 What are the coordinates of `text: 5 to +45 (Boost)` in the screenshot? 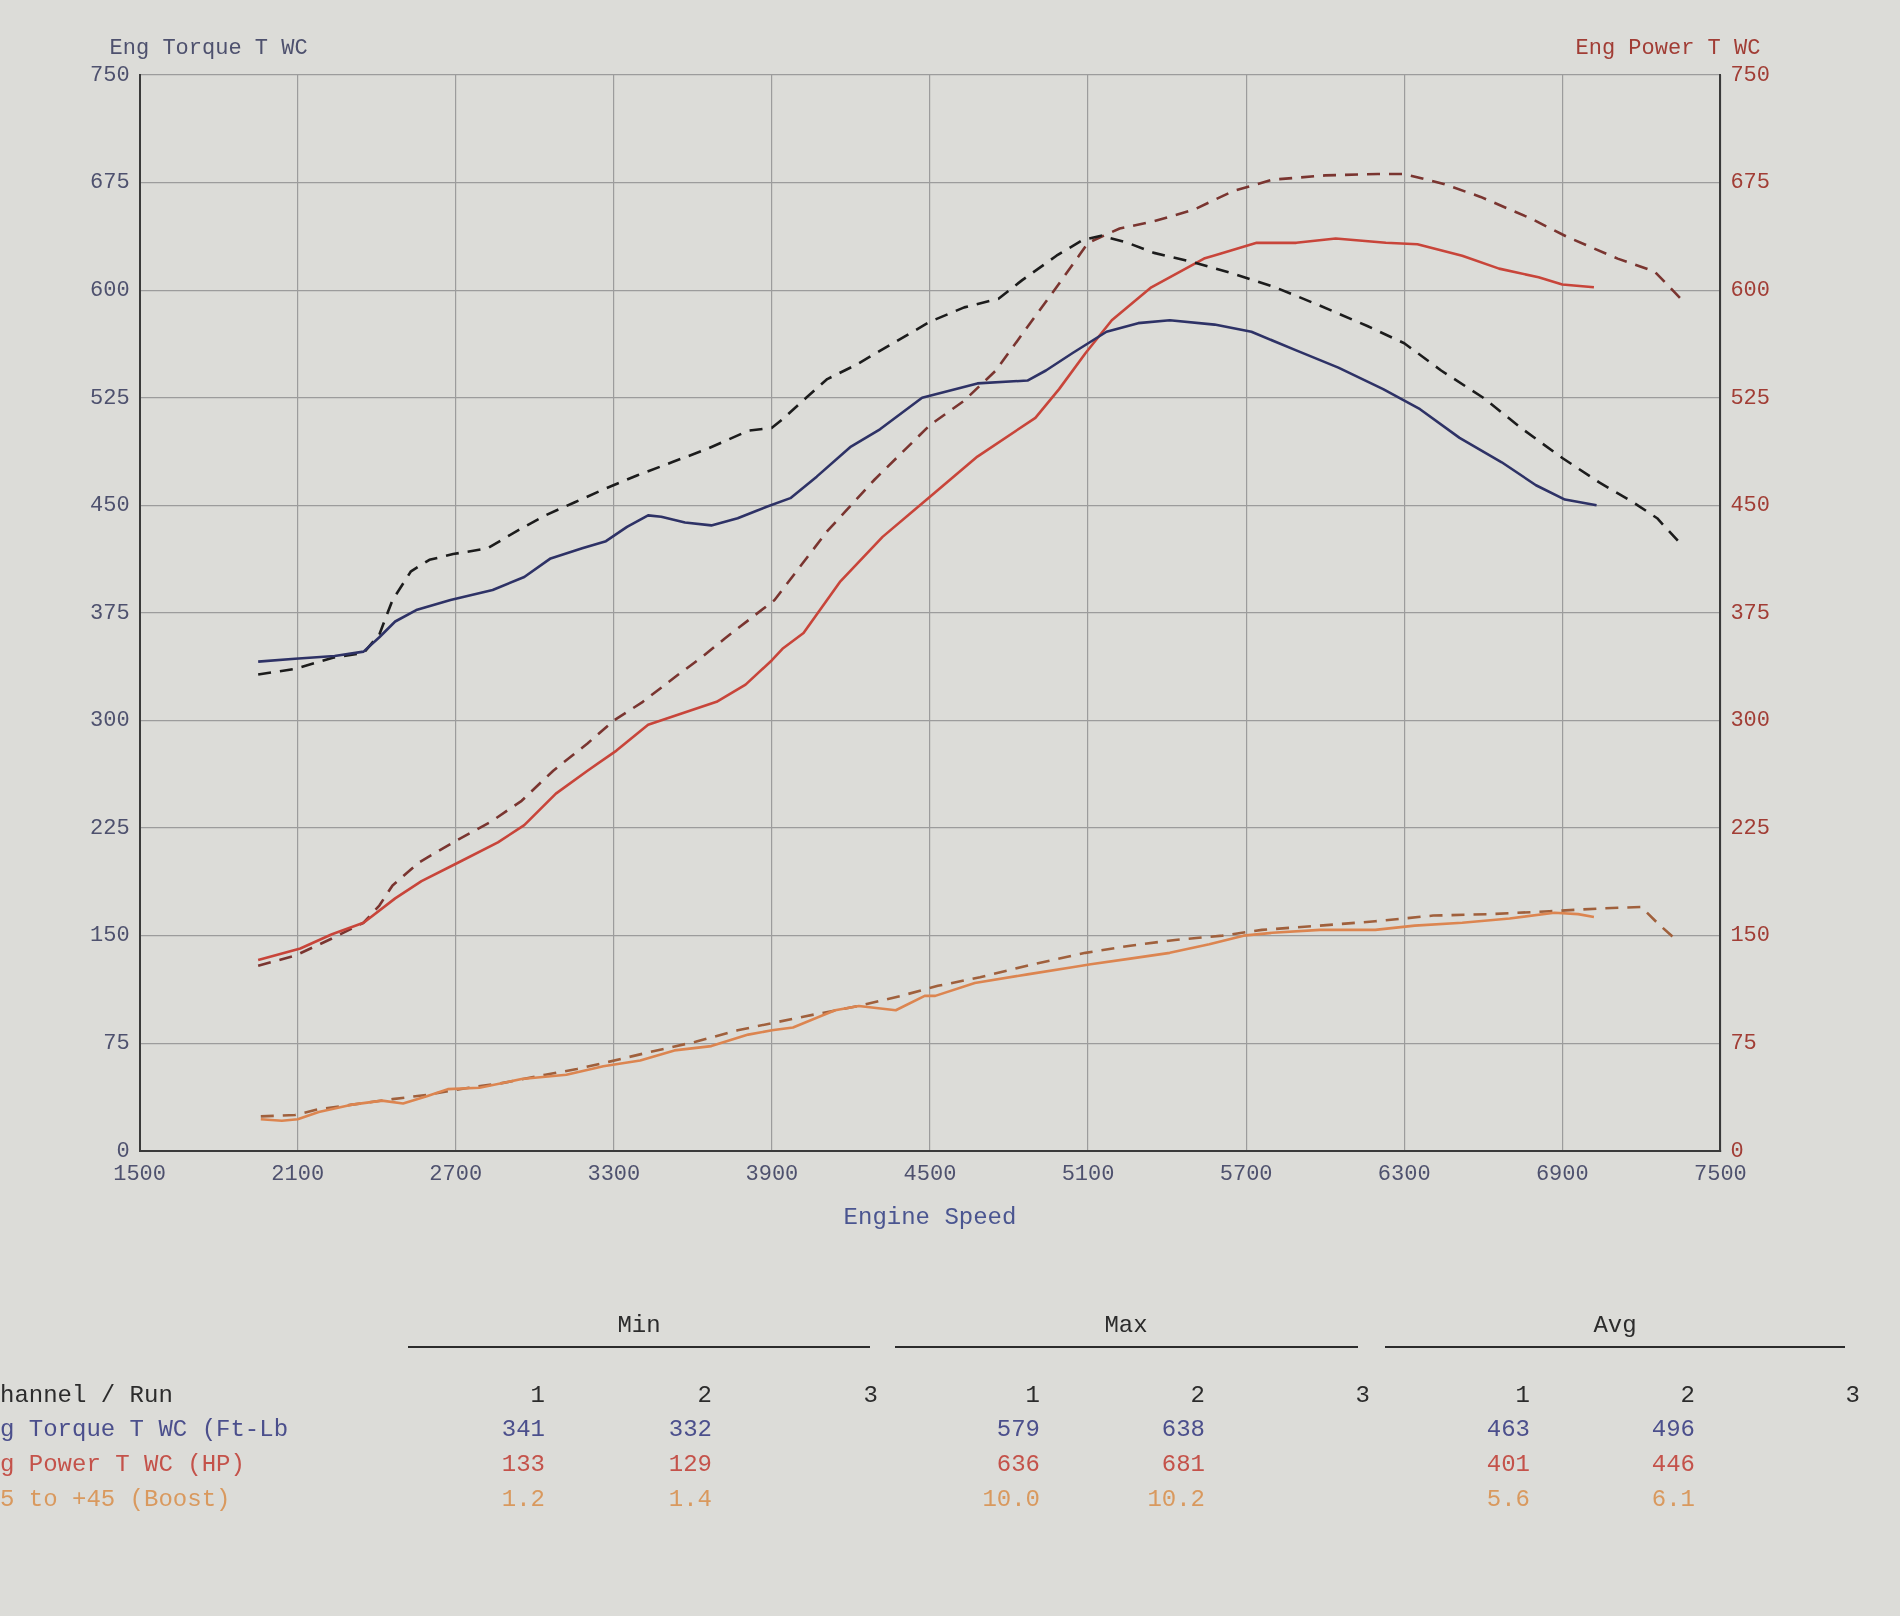 It's located at (115, 1500).